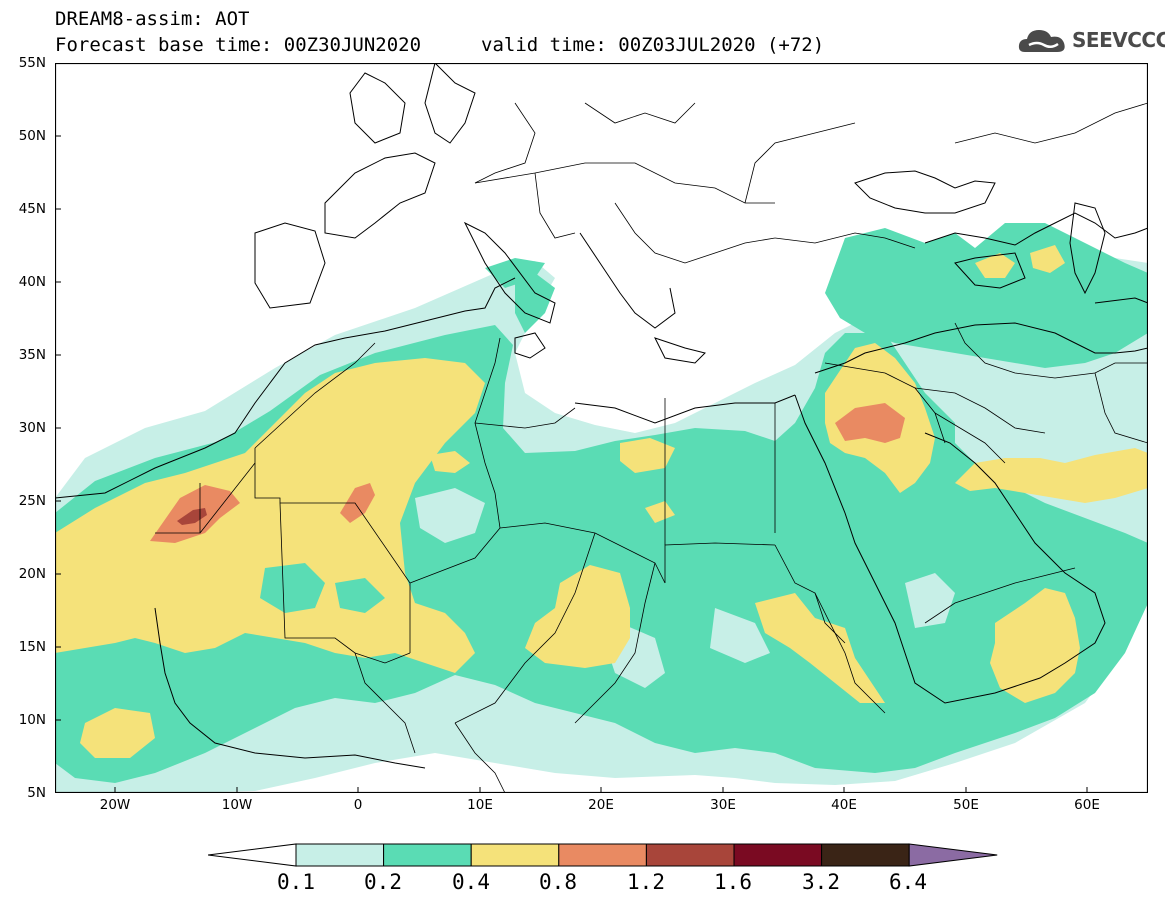  Describe the element at coordinates (1087, 805) in the screenshot. I see `lon-label: 60E` at that location.